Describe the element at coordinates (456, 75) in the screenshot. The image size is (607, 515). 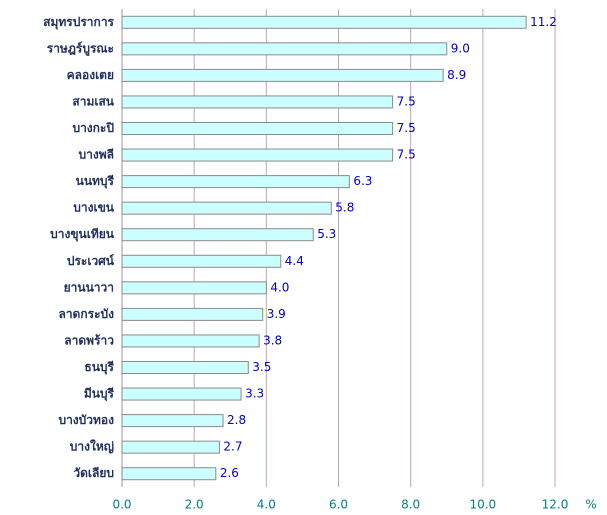
I see `data-label: 8.9` at that location.